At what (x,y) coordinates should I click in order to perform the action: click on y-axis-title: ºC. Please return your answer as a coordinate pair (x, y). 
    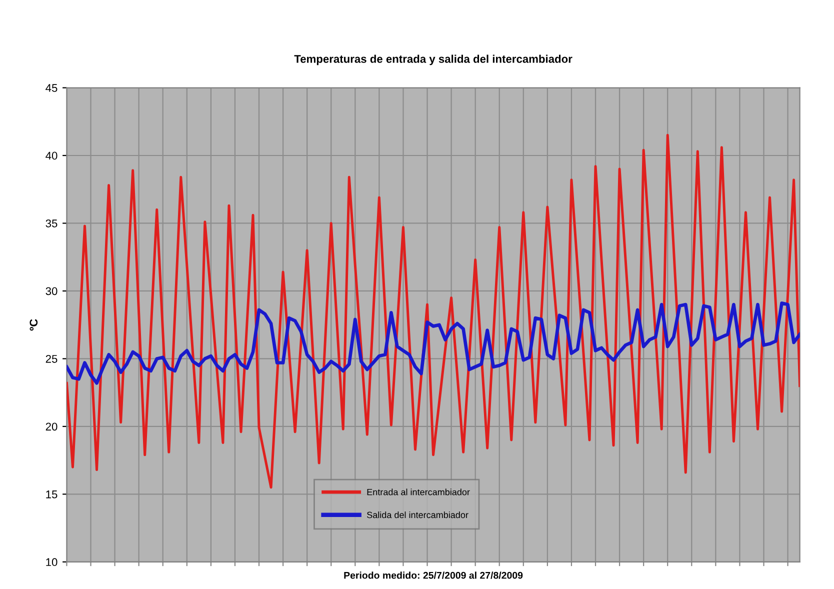
    Looking at the image, I should click on (34, 325).